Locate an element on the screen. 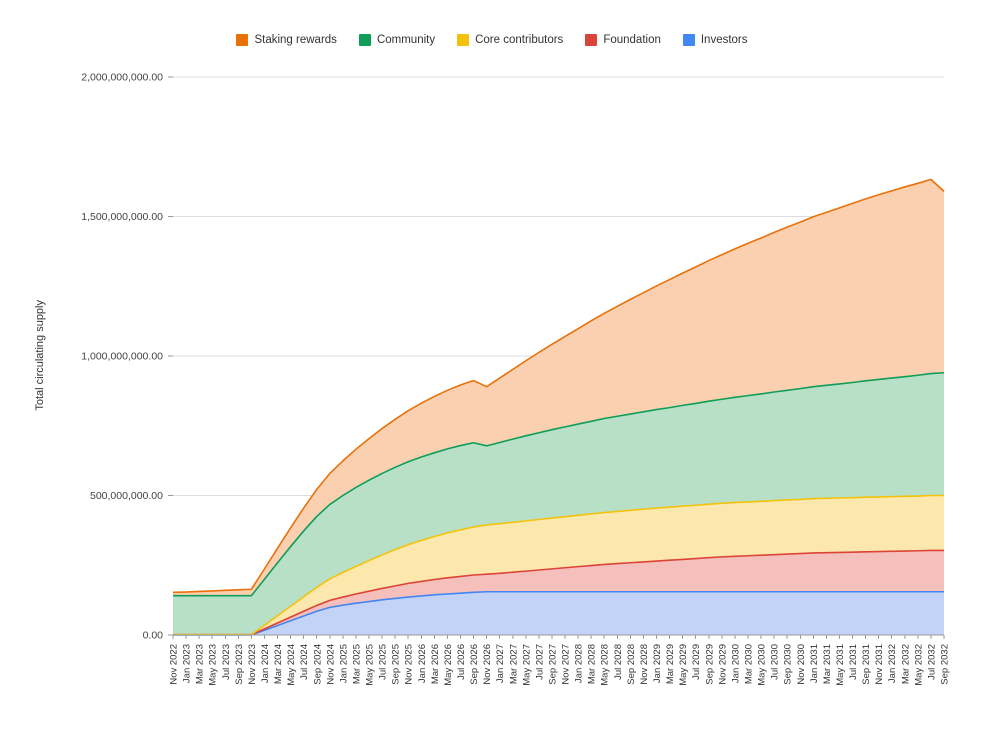 The width and height of the screenshot is (984, 729). x-axis-tick-label: Jan 2030 is located at coordinates (735, 663).